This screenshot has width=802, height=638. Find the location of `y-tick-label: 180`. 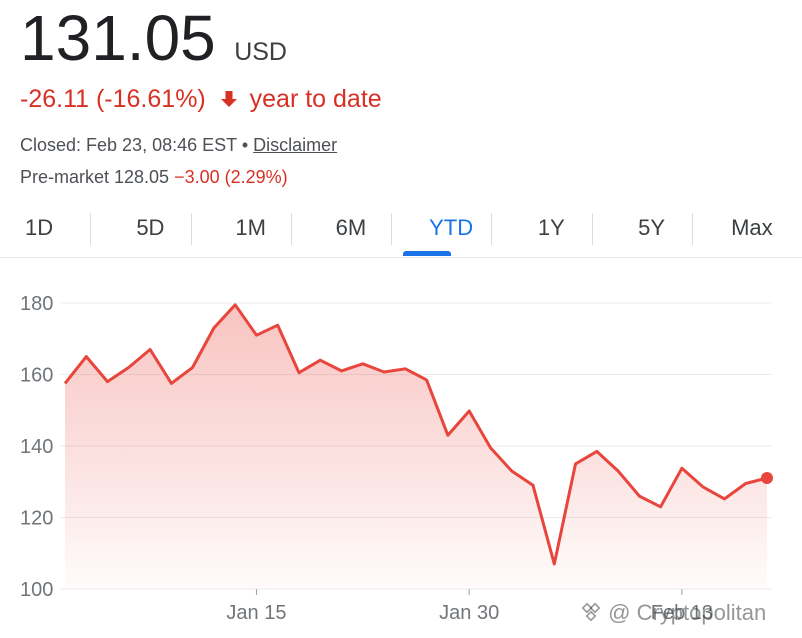

y-tick-label: 180 is located at coordinates (36, 304).